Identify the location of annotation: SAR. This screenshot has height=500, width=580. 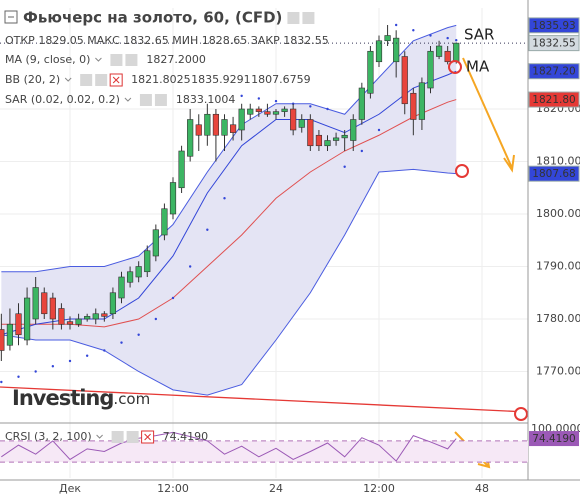
(479, 35).